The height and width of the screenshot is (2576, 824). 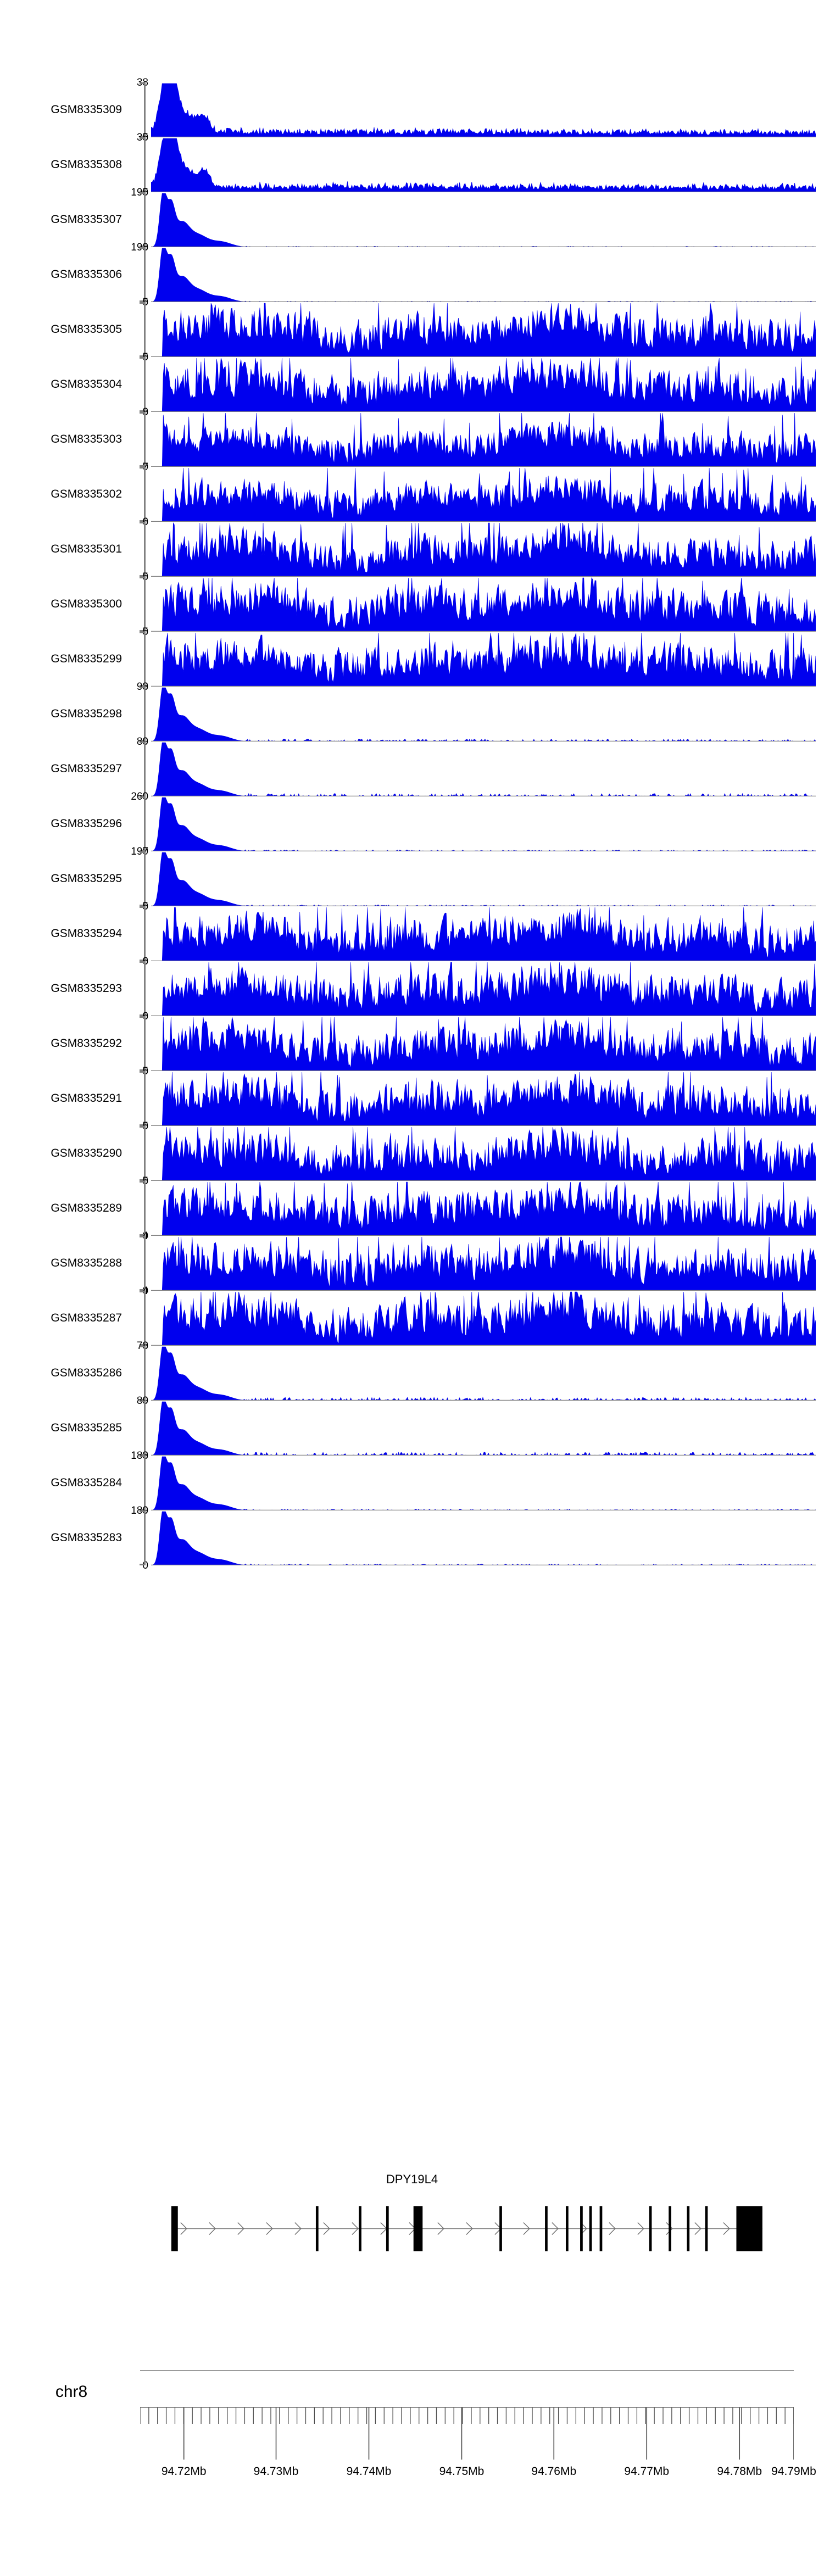 I want to click on coverage-track: GSM8335283 189 0, so click(x=412, y=1538).